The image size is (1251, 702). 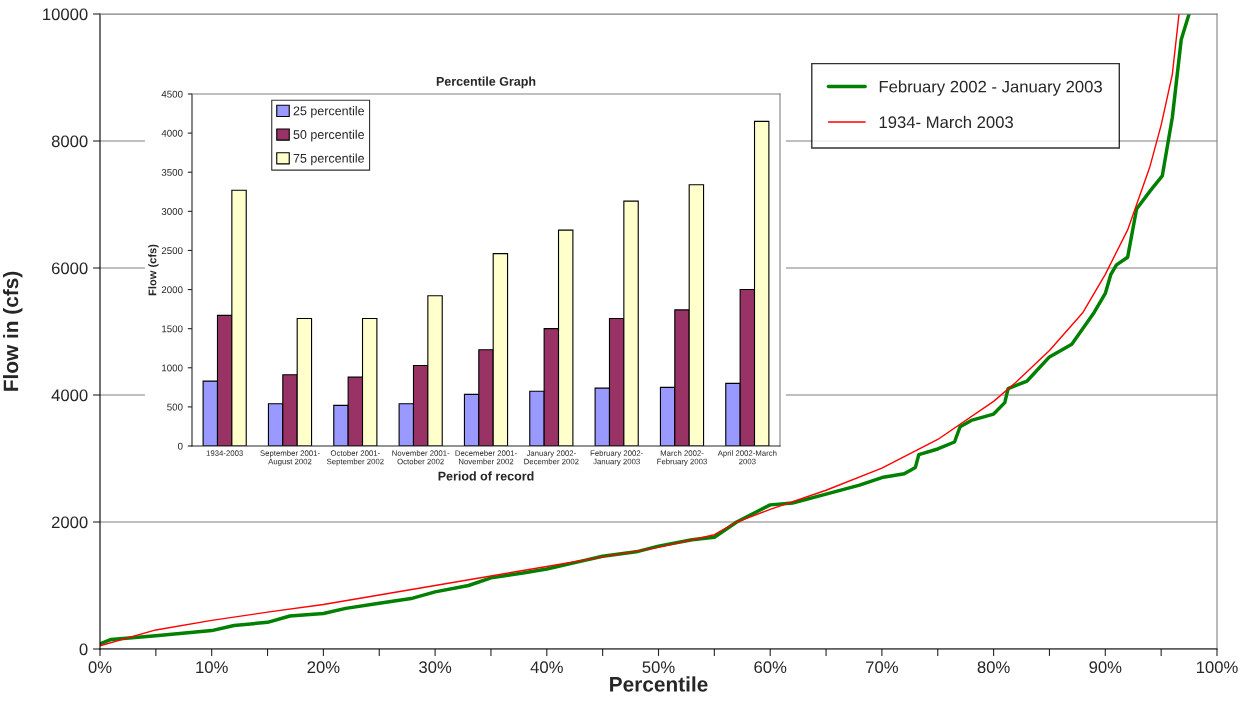 I want to click on chart-title: Percentile Graph, so click(x=486, y=82).